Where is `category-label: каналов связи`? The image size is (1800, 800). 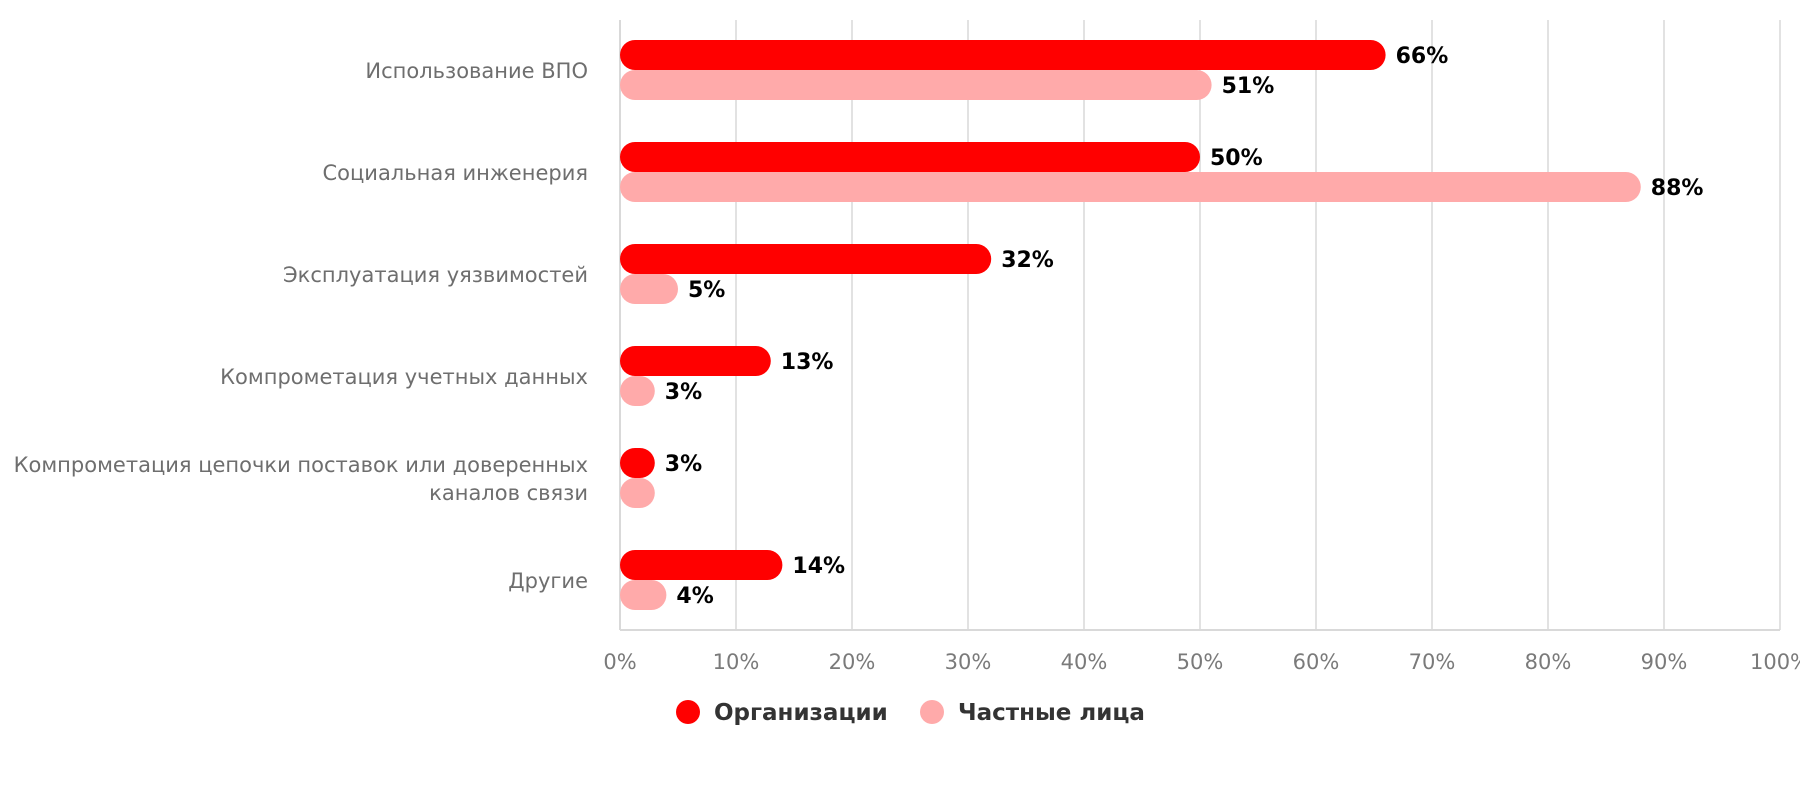 category-label: каналов связи is located at coordinates (508, 493).